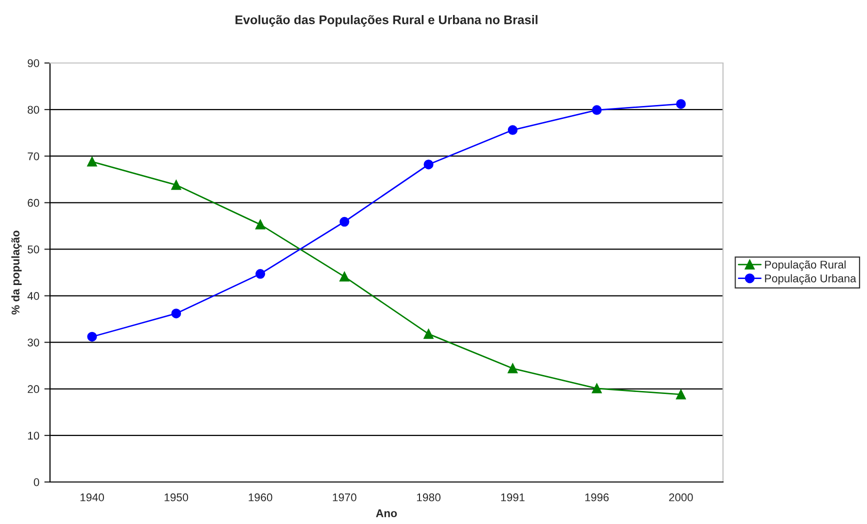 This screenshot has height=524, width=867. I want to click on y-tick-label: 60, so click(34, 202).